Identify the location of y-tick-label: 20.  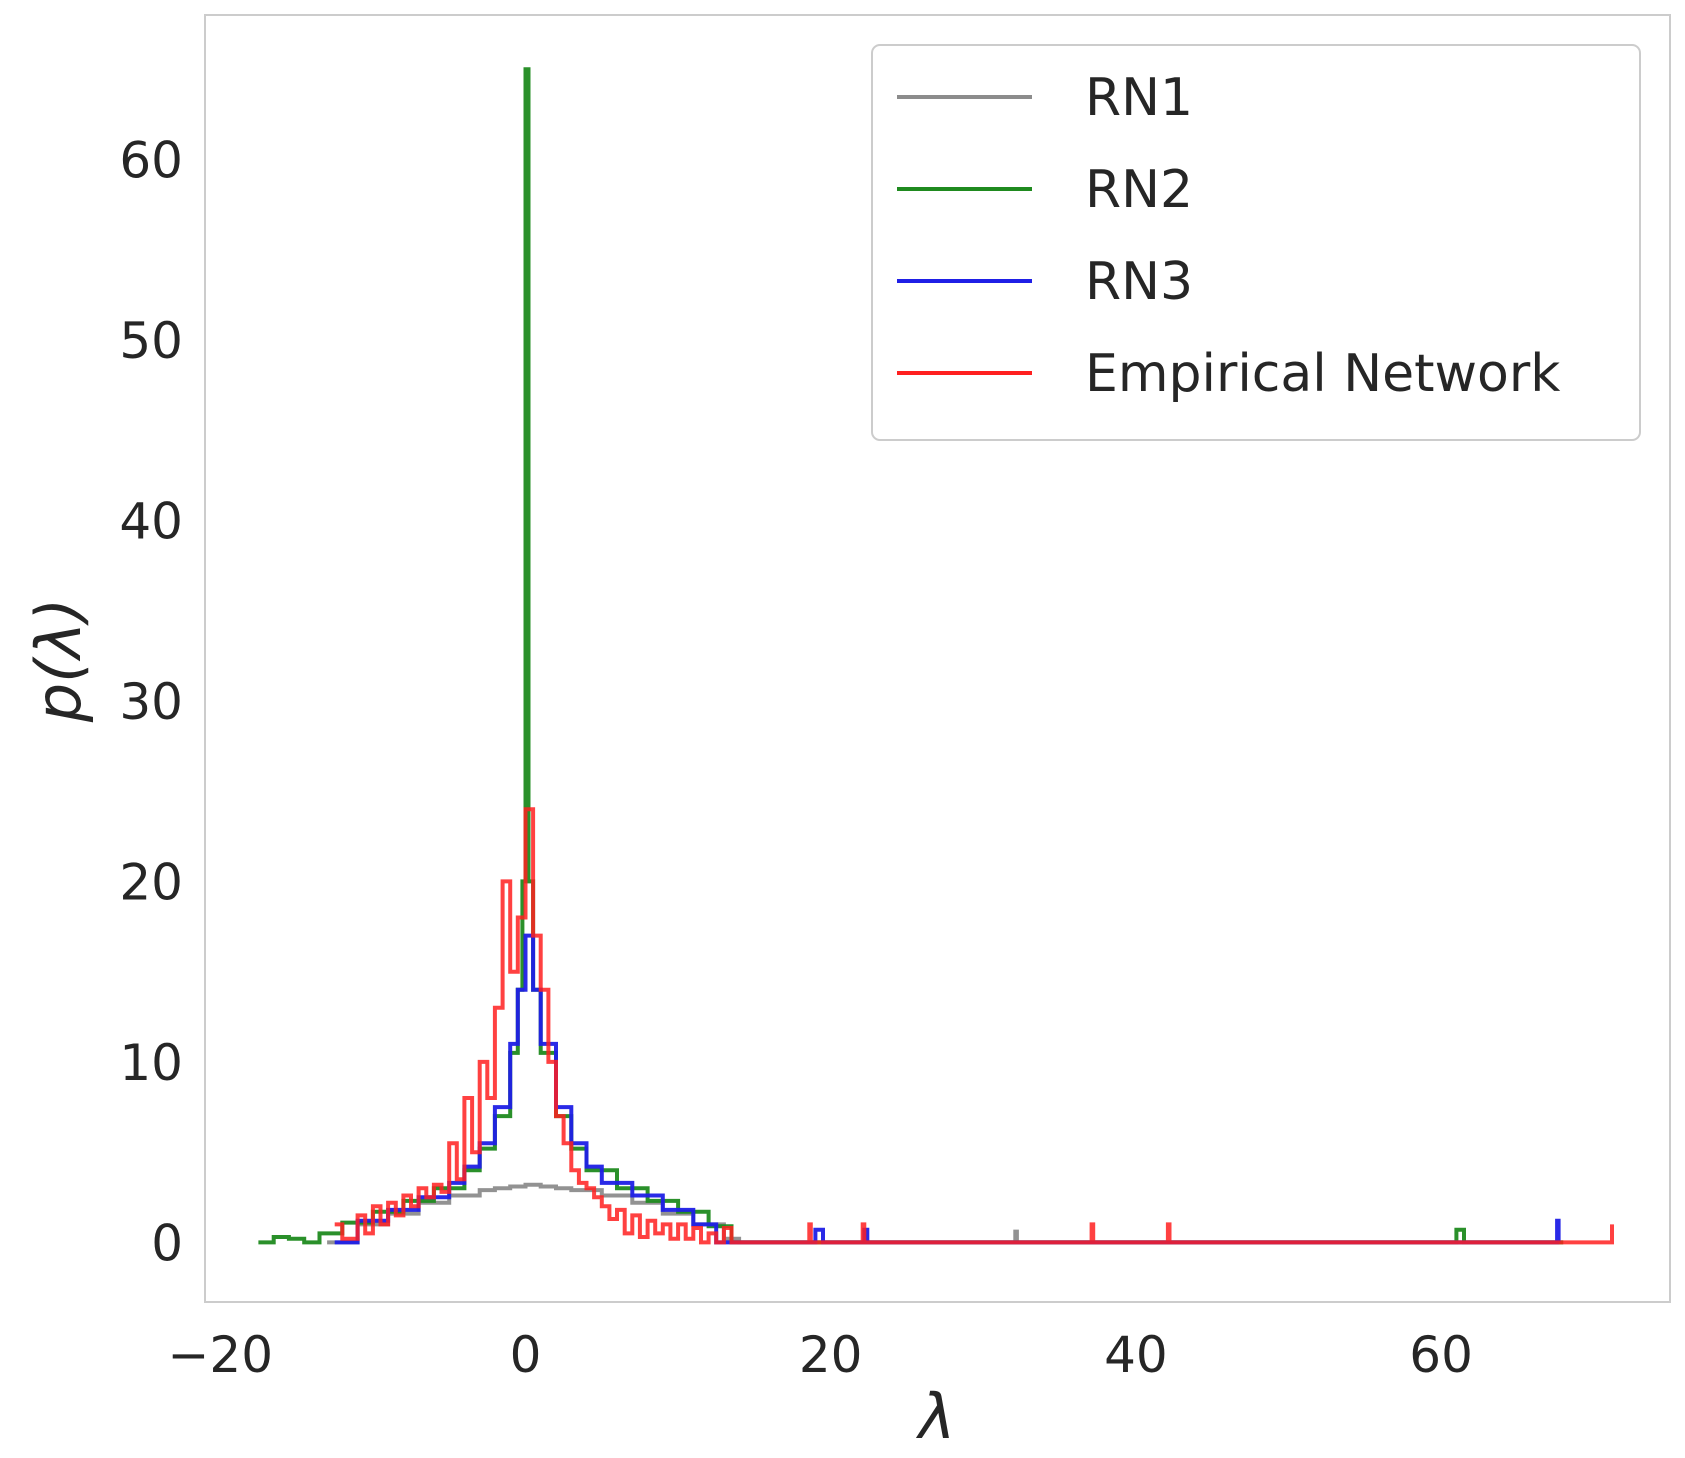
(151, 882).